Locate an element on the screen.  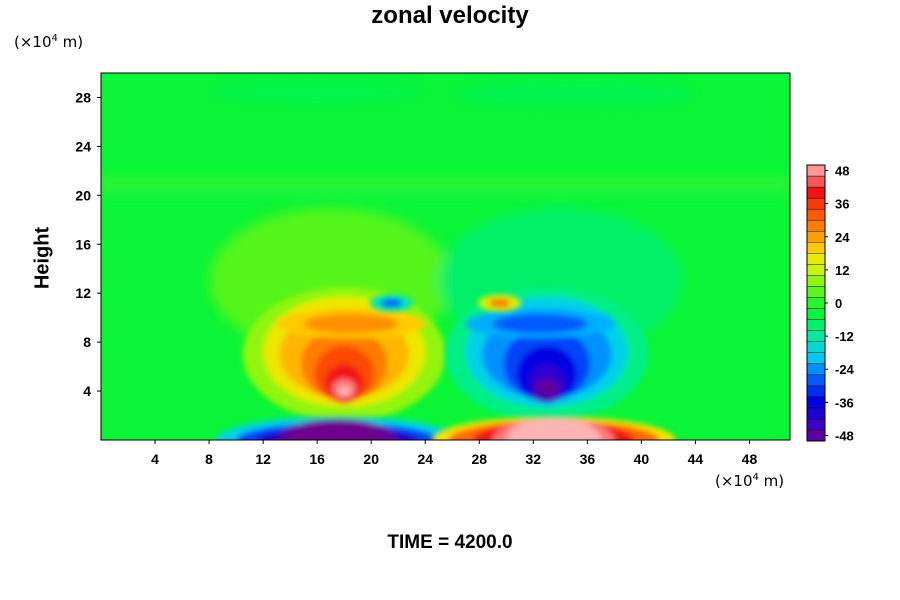
x-axis-unit: (×104 m) is located at coordinates (750, 481).